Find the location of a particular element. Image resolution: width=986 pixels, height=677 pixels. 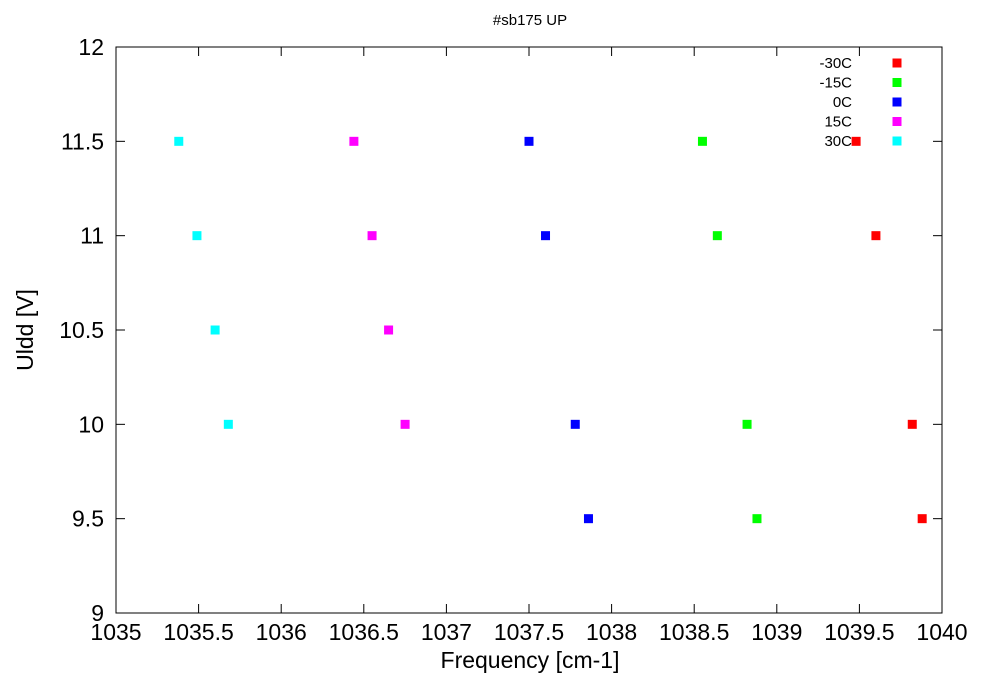

x-tick-label: 1035.5 is located at coordinates (198, 632).